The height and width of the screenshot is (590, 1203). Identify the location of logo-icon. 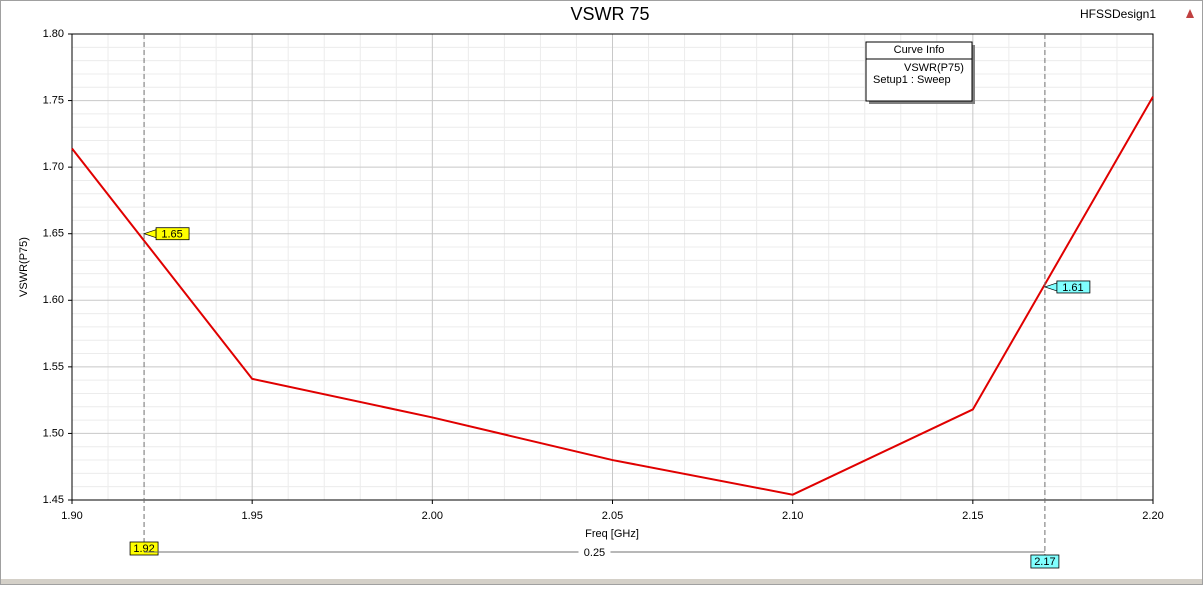
(1190, 13).